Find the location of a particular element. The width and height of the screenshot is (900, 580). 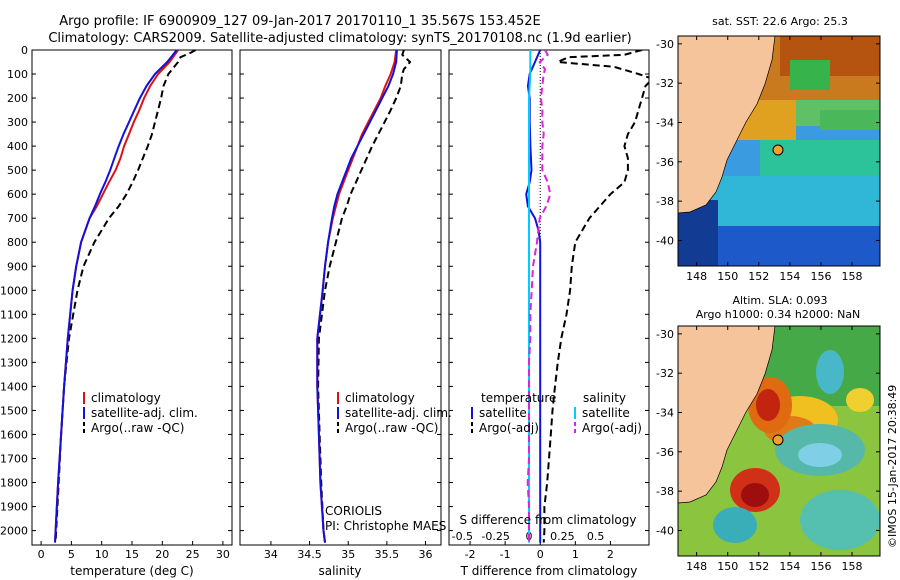

lon-tick-label: 156 is located at coordinates (820, 276).